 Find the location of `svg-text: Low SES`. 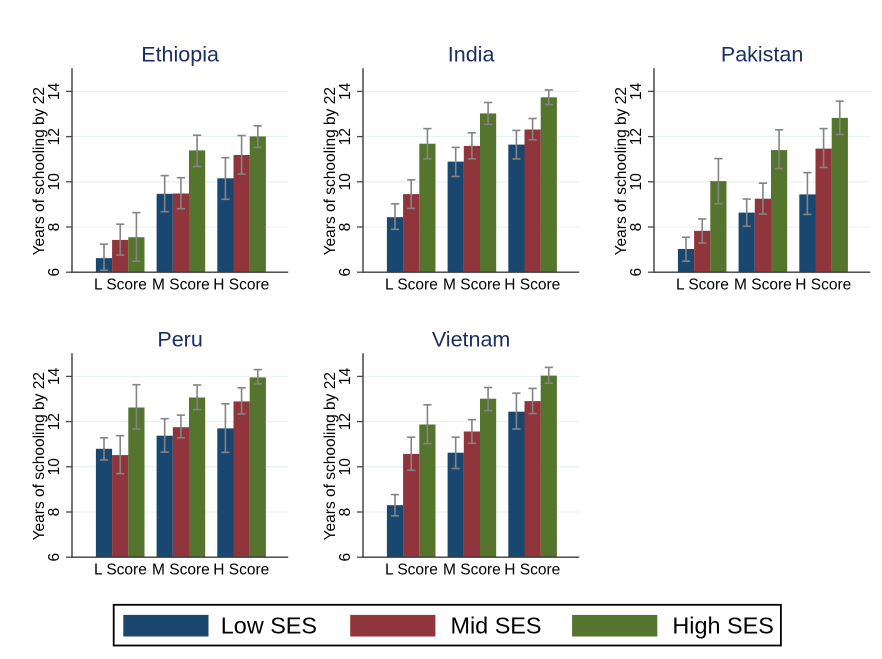

svg-text: Low SES is located at coordinates (269, 626).